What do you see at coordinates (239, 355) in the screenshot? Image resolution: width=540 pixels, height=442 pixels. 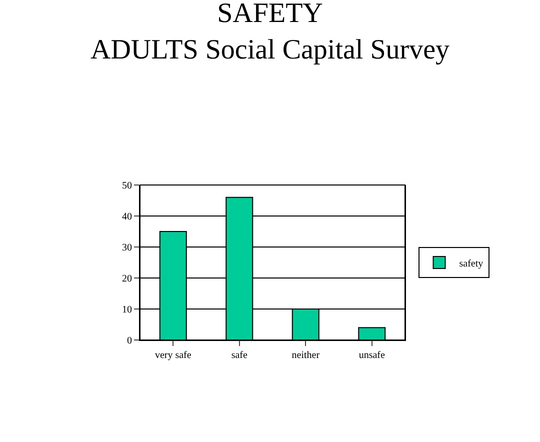 I see `x-tick-label: safe` at bounding box center [239, 355].